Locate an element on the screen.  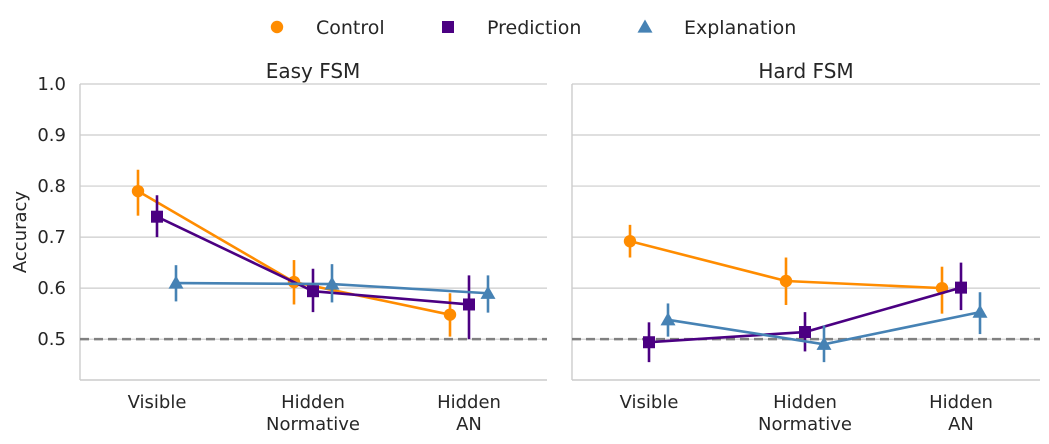
legend-marker-prediction is located at coordinates (448, 27).